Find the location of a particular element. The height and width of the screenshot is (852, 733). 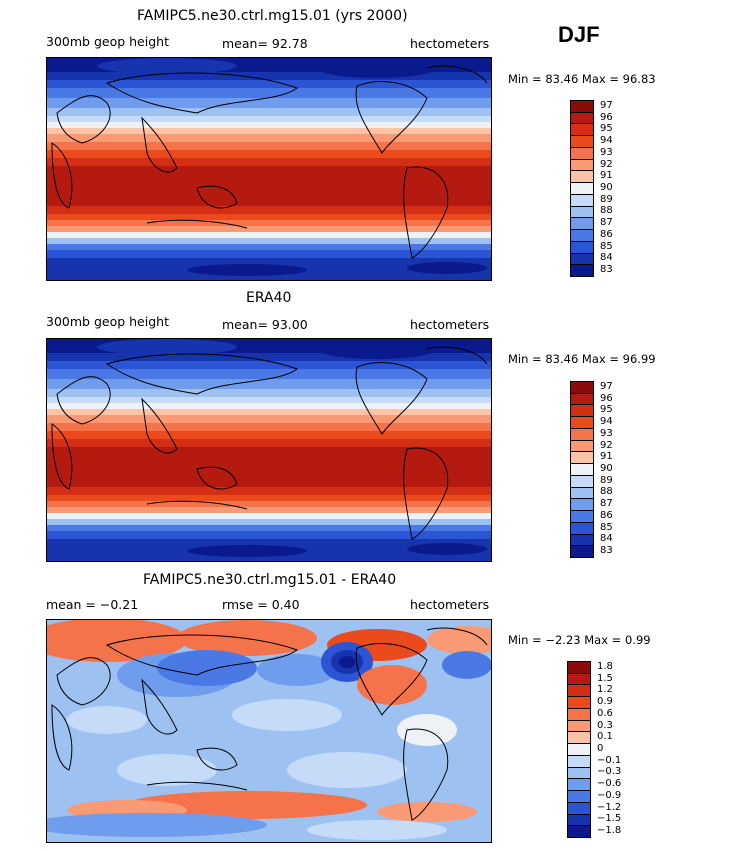

panel-2-field-label: 300mb geop height is located at coordinates (107, 321).